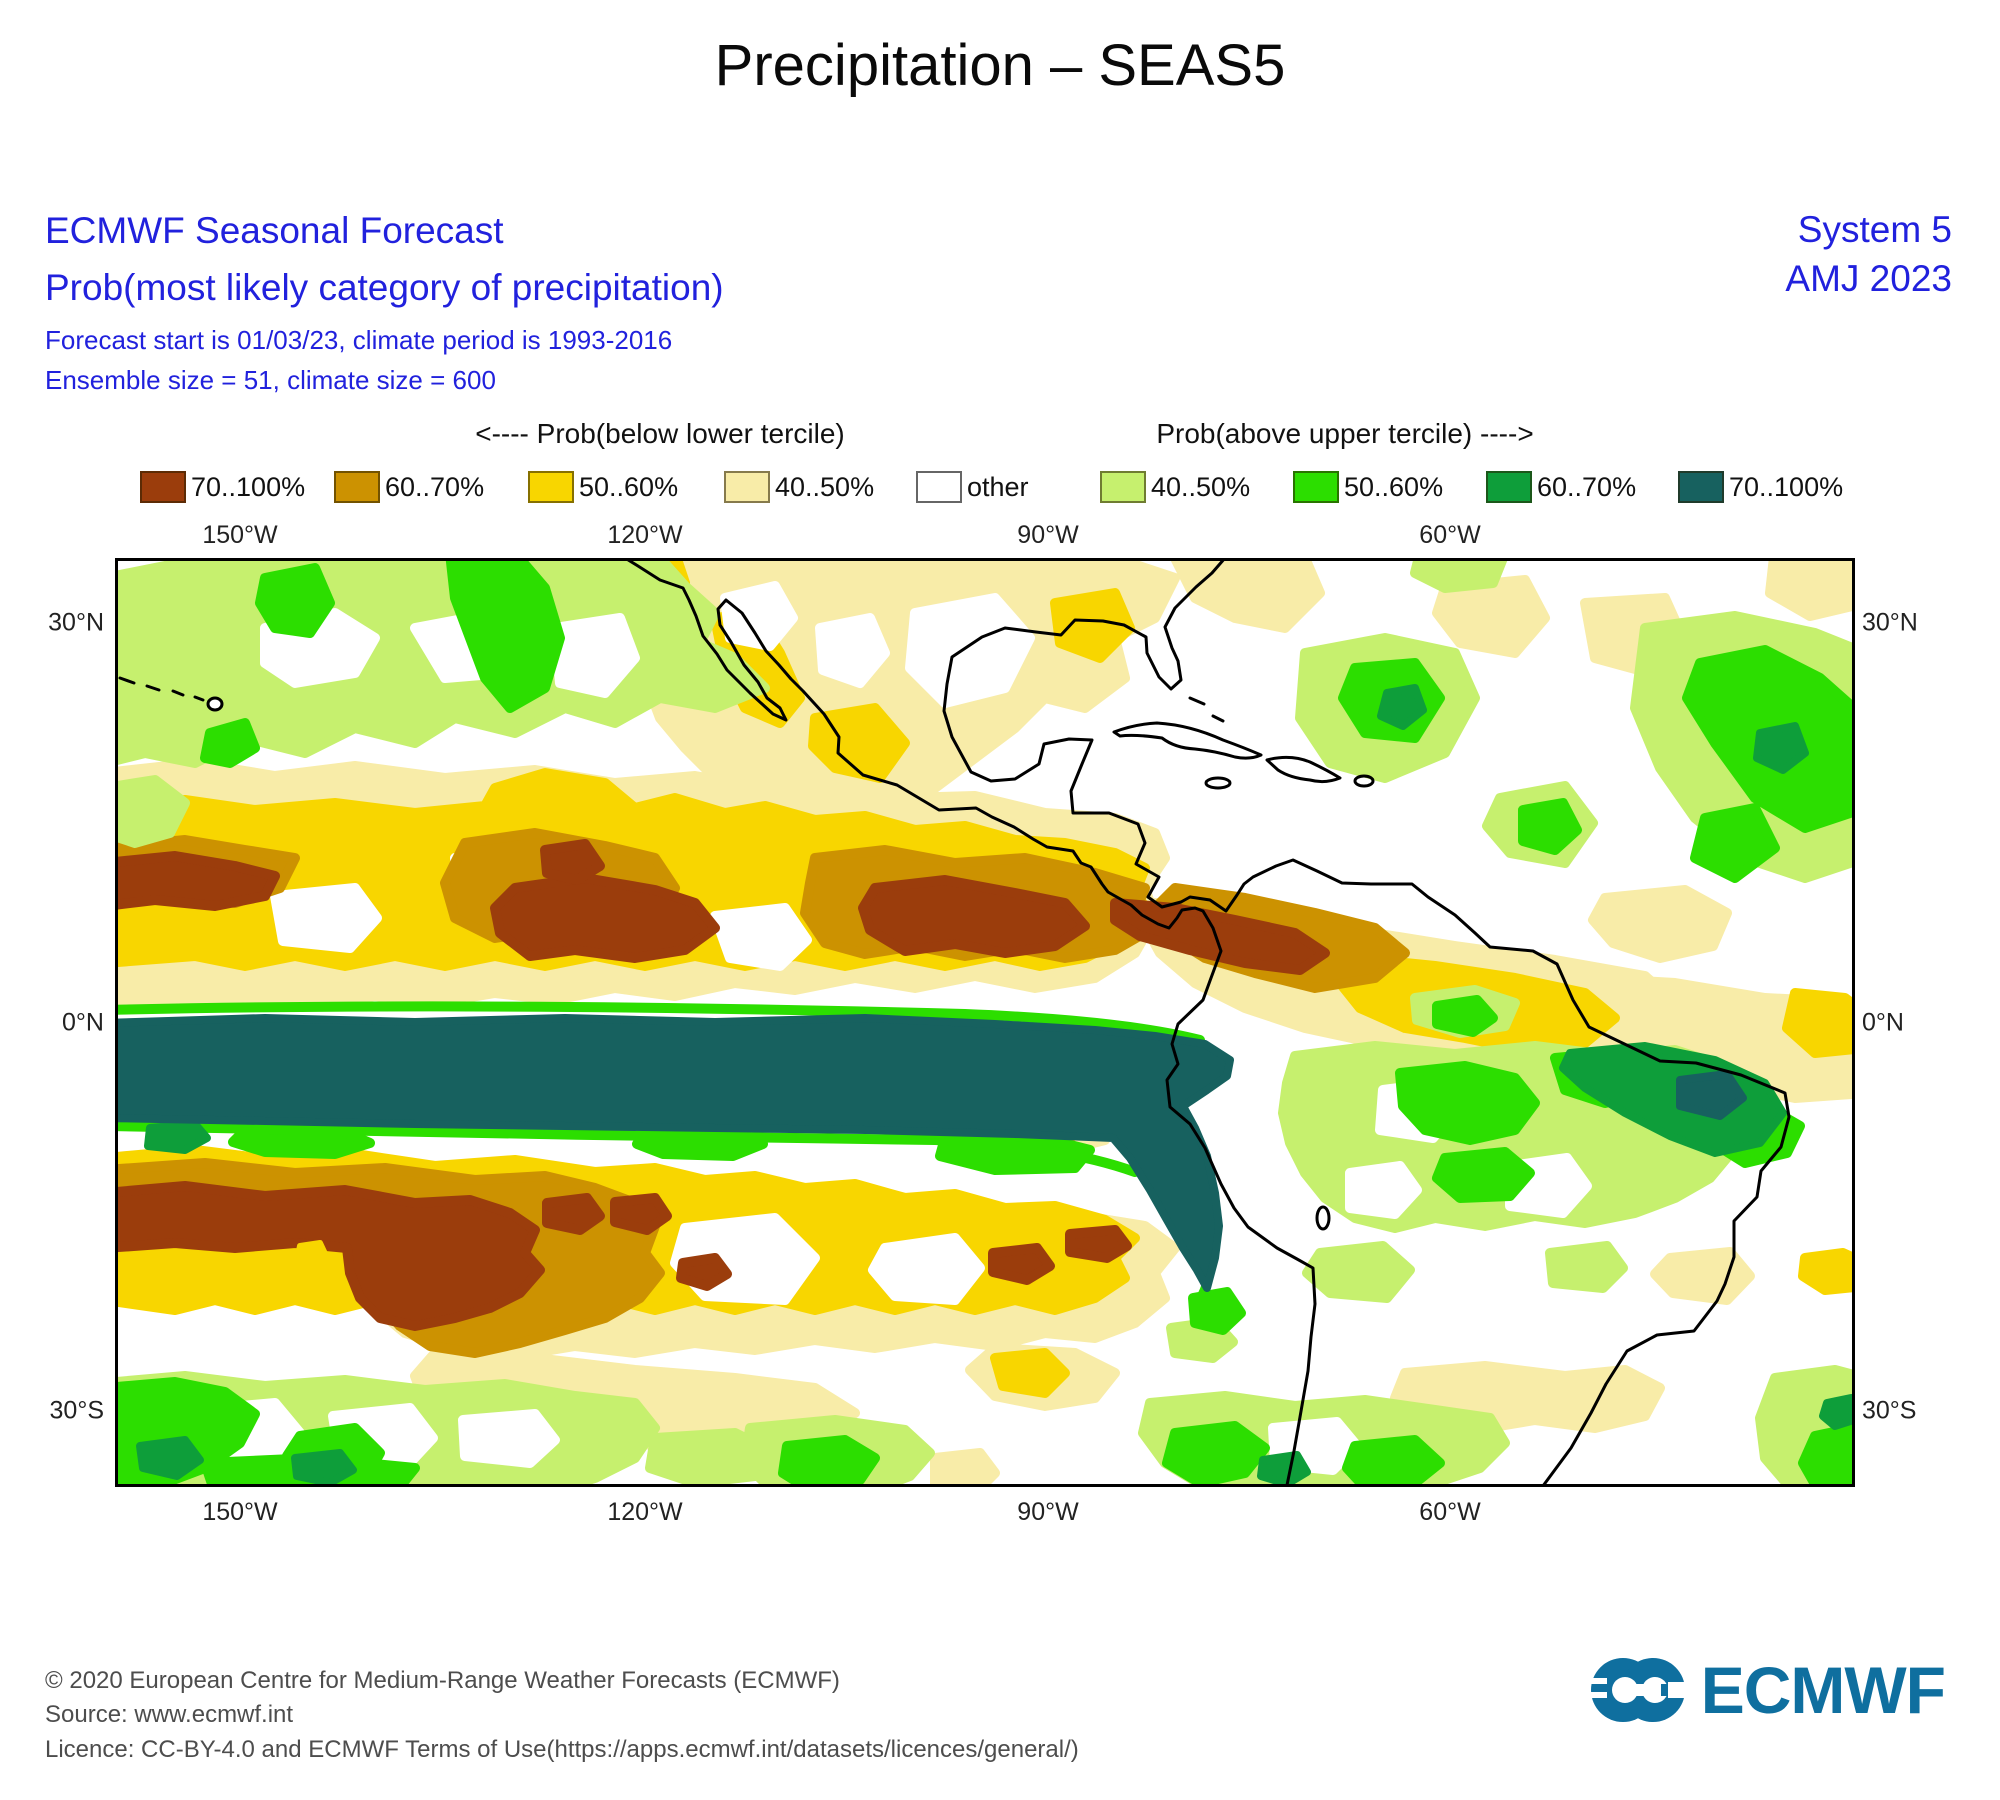  Describe the element at coordinates (645, 1512) in the screenshot. I see `lon-tick-bottom: 120°W` at that location.